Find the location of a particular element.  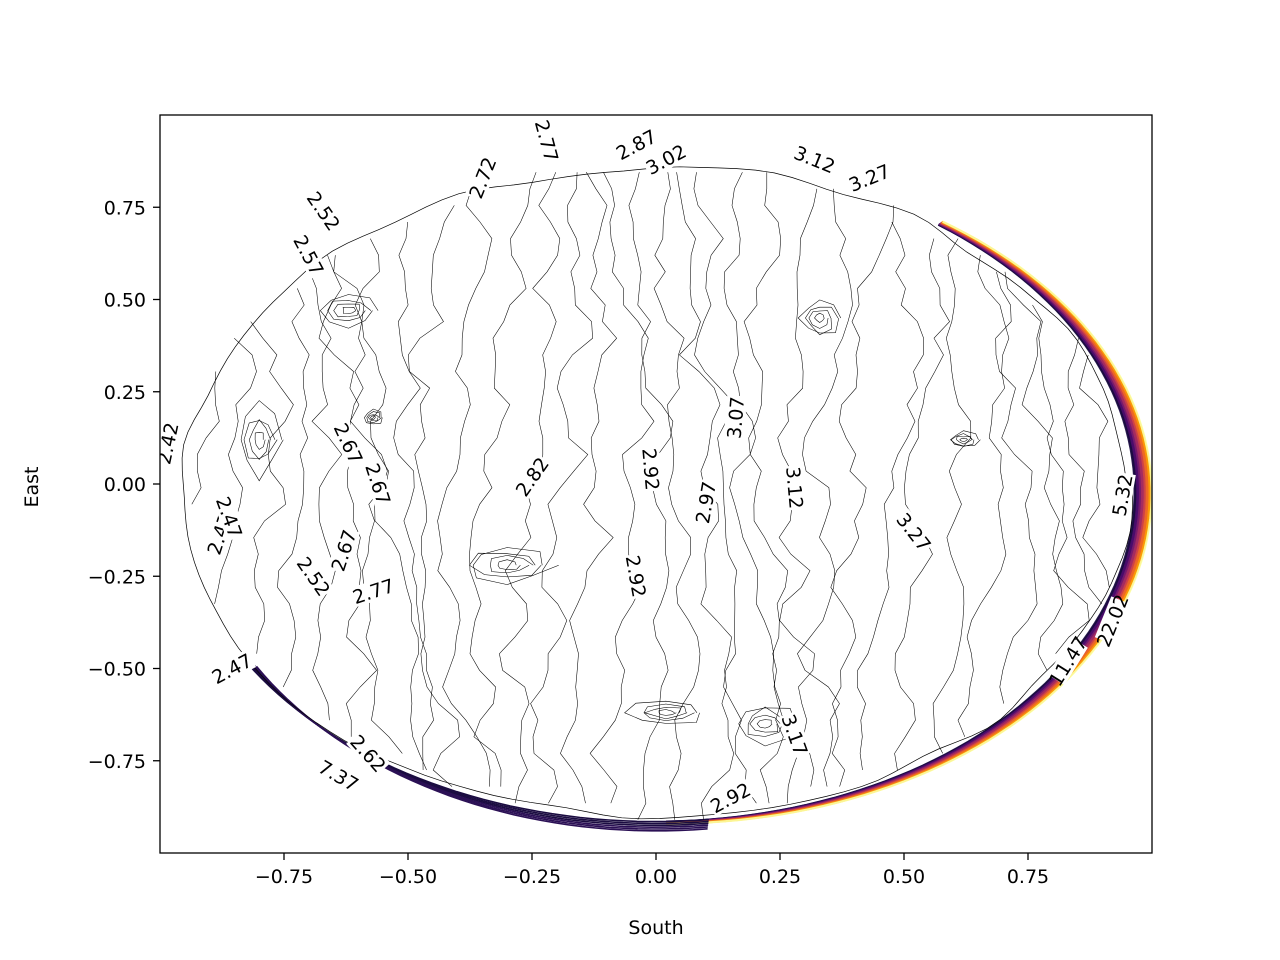

x-axis-ticks: −0.75 −0.50 −0.25 0.00 0.25 0.50 0.75 is located at coordinates (652, 870).